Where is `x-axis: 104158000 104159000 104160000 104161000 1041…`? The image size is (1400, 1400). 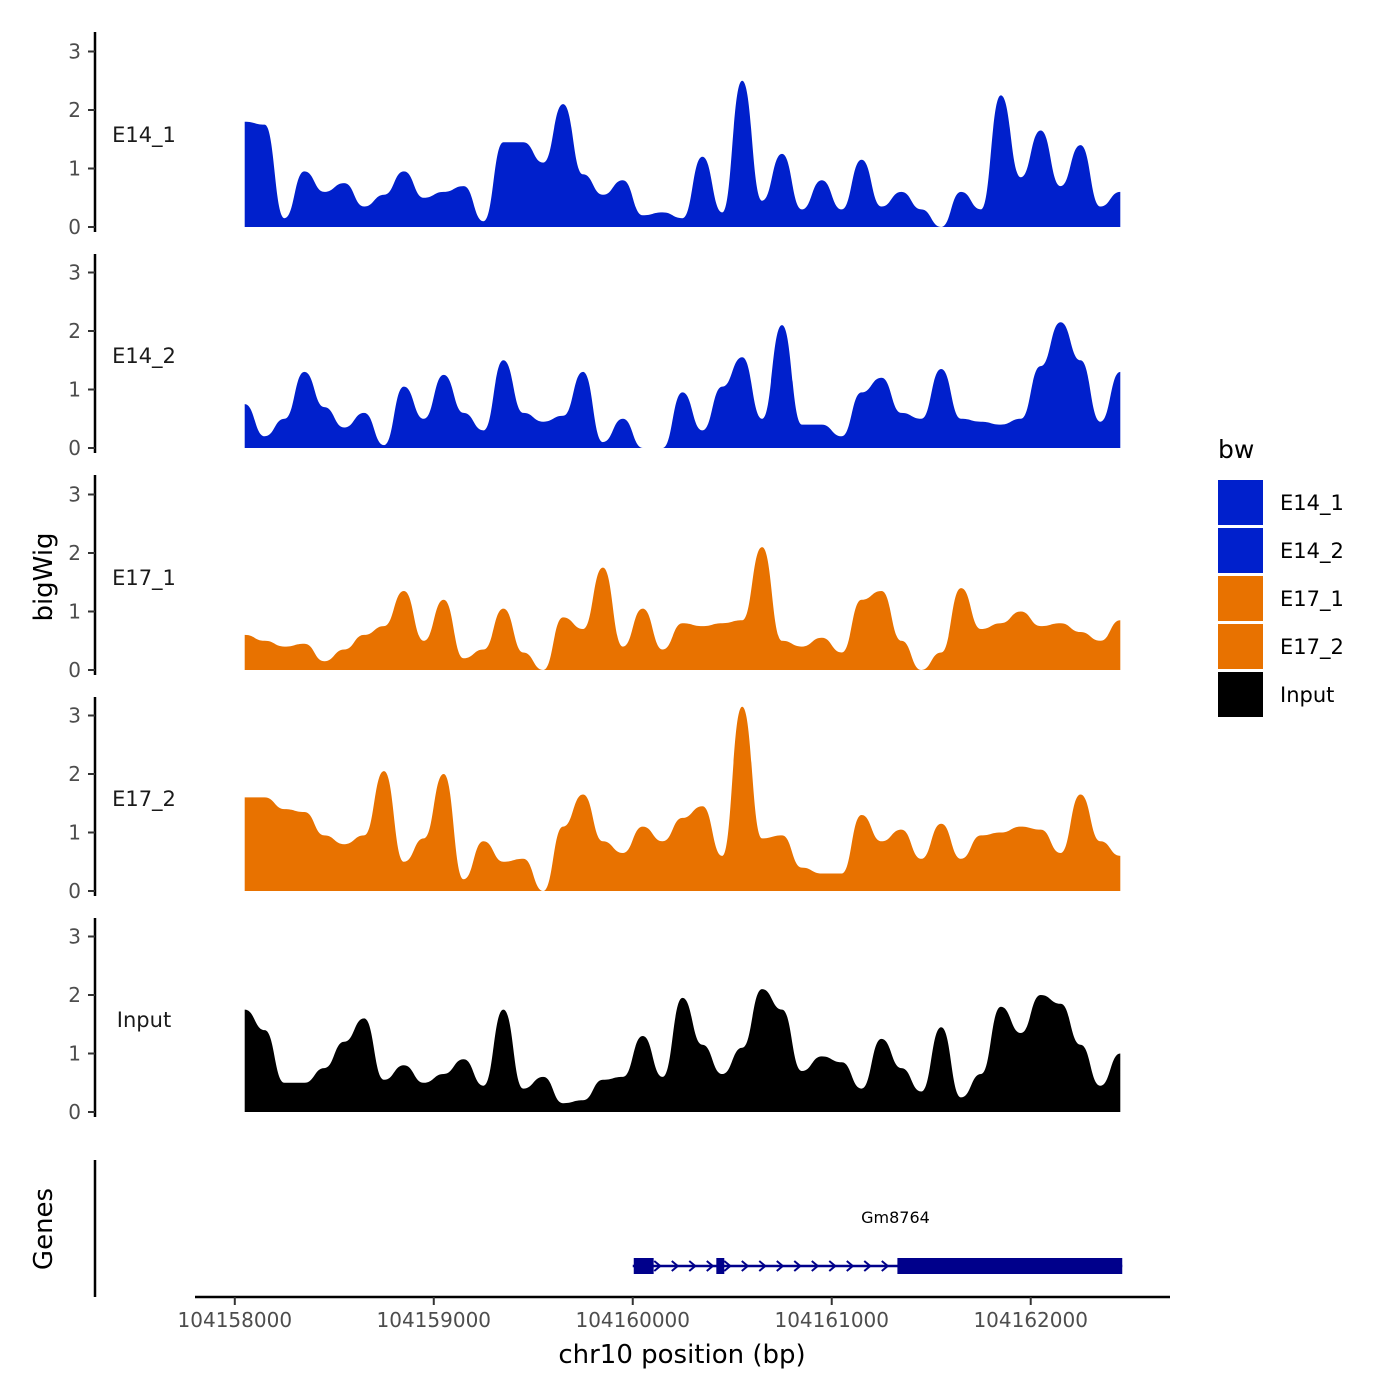 x-axis: 104158000 104159000 104160000 104161000 1041… is located at coordinates (674, 1313).